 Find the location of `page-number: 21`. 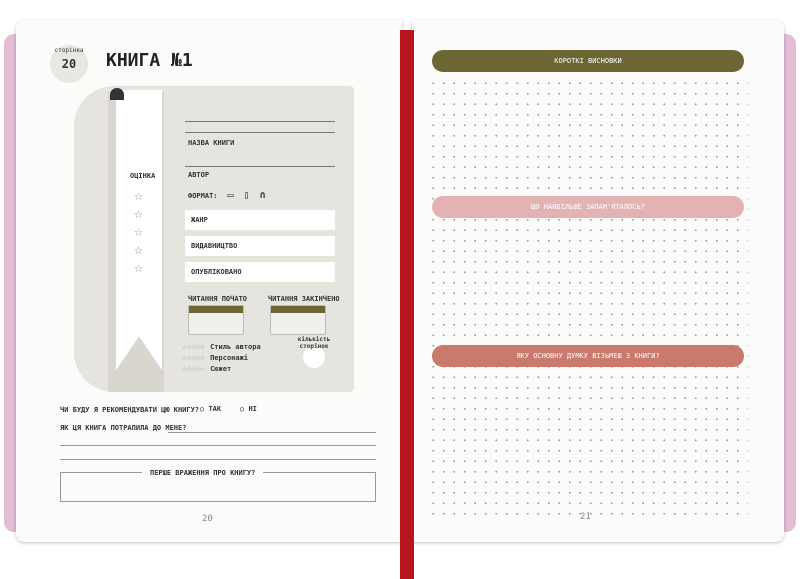

page-number: 21 is located at coordinates (585, 517).